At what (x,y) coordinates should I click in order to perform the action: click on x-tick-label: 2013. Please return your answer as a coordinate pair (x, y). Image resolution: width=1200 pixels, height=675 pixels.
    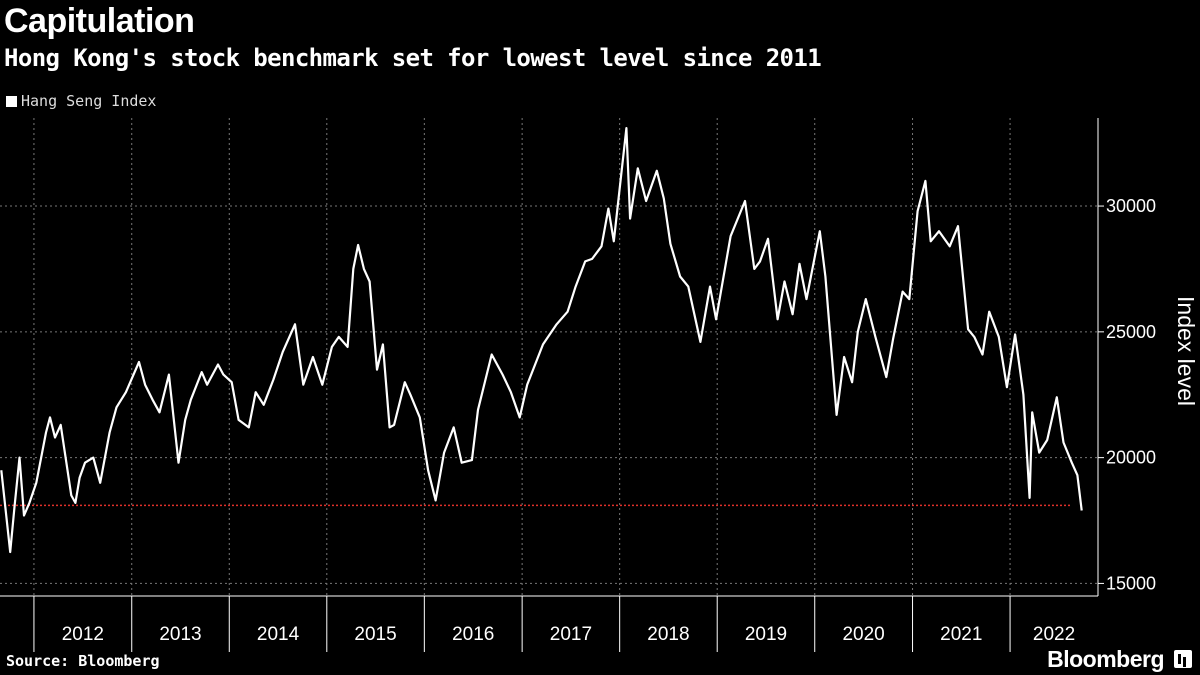
    Looking at the image, I should click on (180, 634).